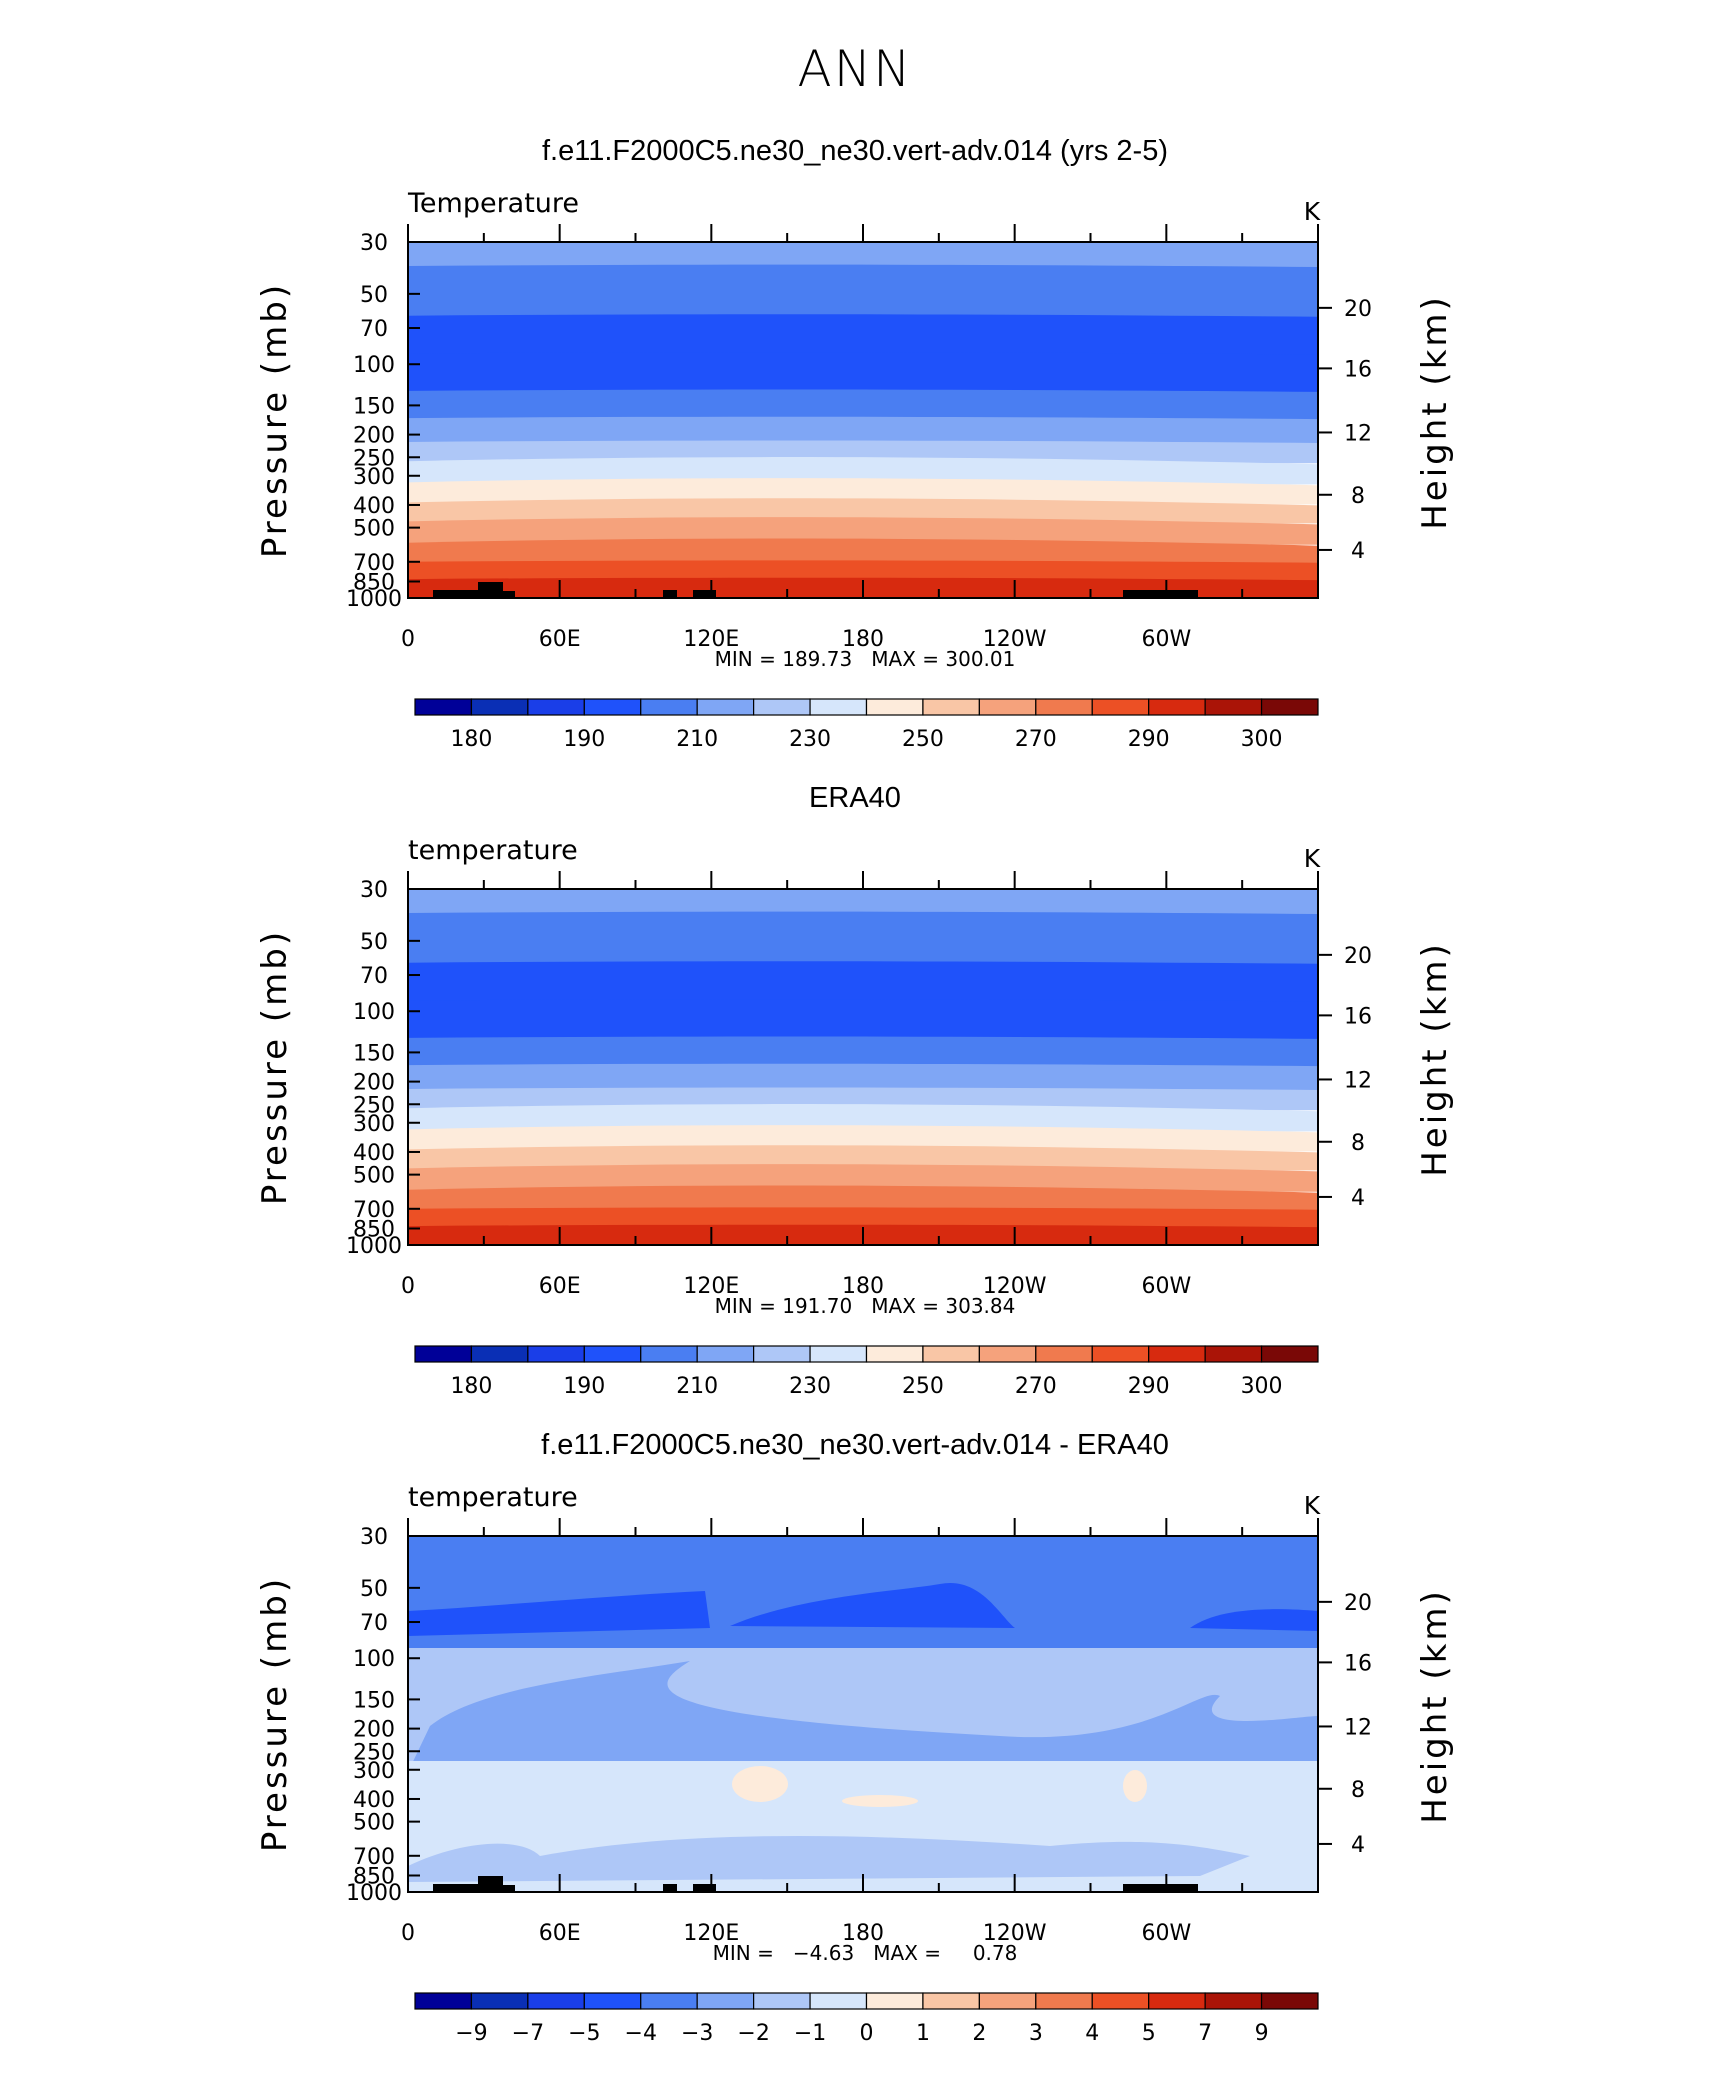 This screenshot has width=1710, height=2074. I want to click on contour-field, so click(863, 1067).